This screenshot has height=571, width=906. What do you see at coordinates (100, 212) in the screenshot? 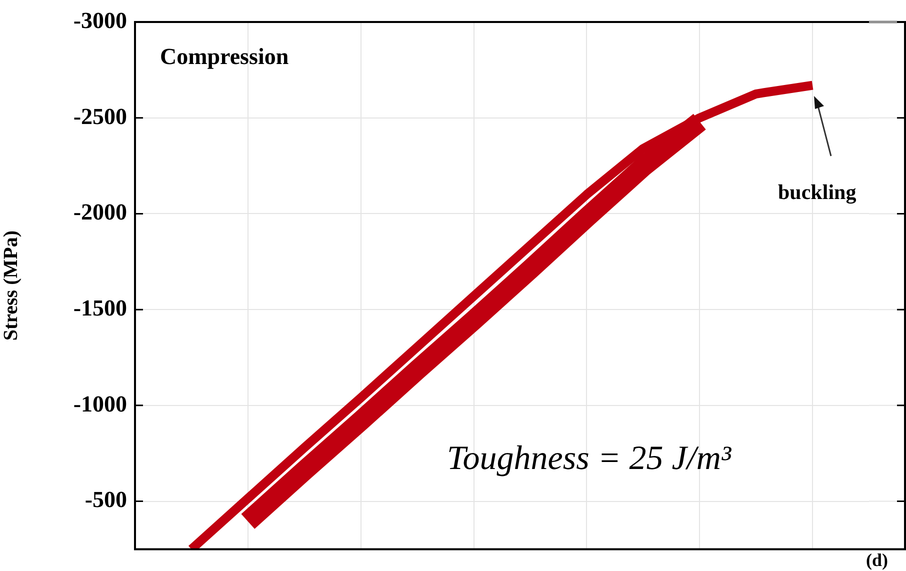
I see `y-tick-label: -2000` at bounding box center [100, 212].